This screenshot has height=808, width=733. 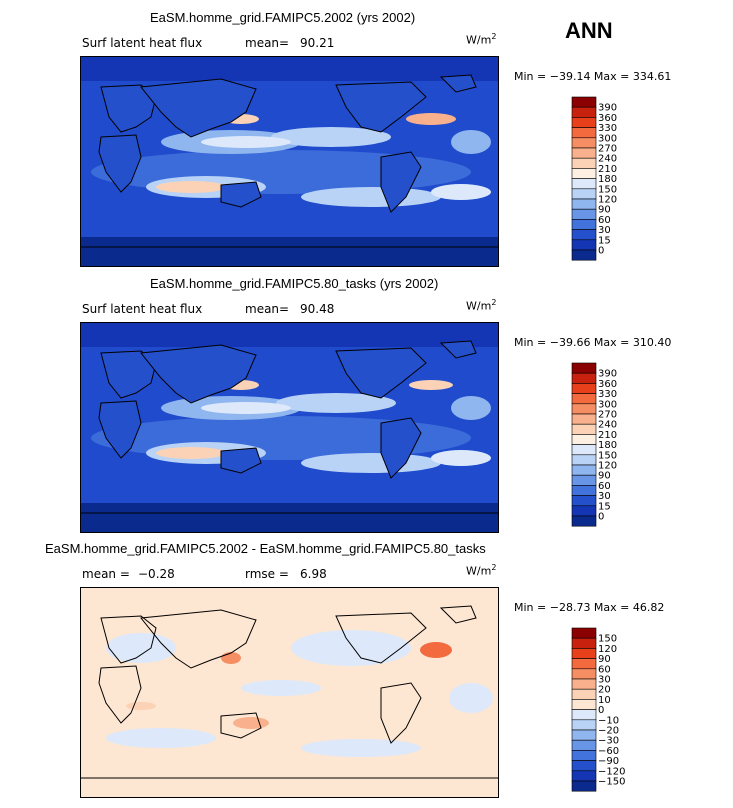 What do you see at coordinates (120, 694) in the screenshot?
I see `panel-3-africa` at bounding box center [120, 694].